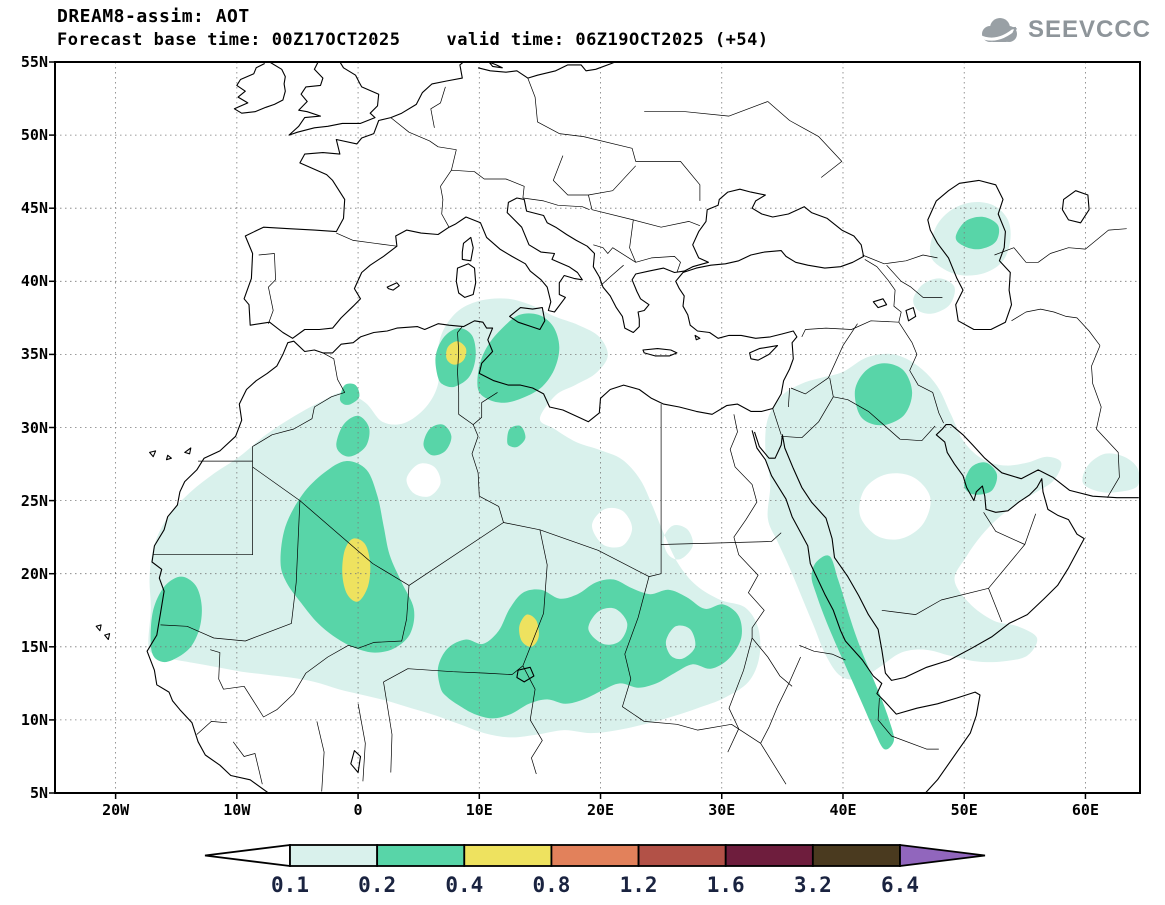  I want to click on coastline-crete, so click(660, 352).